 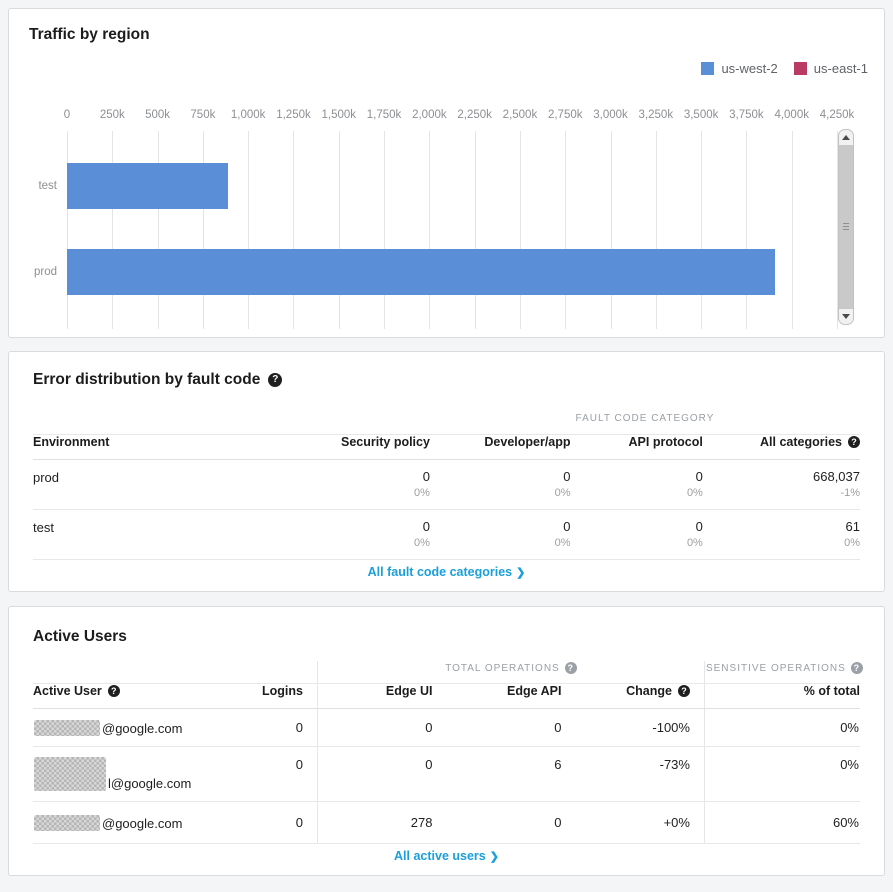 What do you see at coordinates (640, 696) in the screenshot?
I see `col-change: Change?` at bounding box center [640, 696].